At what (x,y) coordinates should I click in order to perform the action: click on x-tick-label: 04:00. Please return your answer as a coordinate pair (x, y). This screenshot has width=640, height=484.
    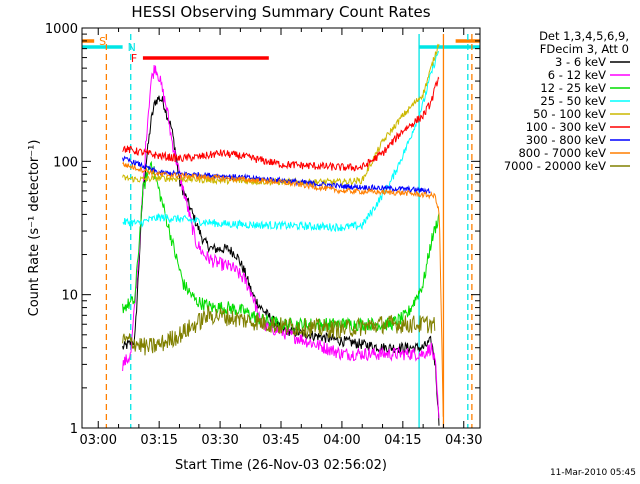
    Looking at the image, I should click on (341, 440).